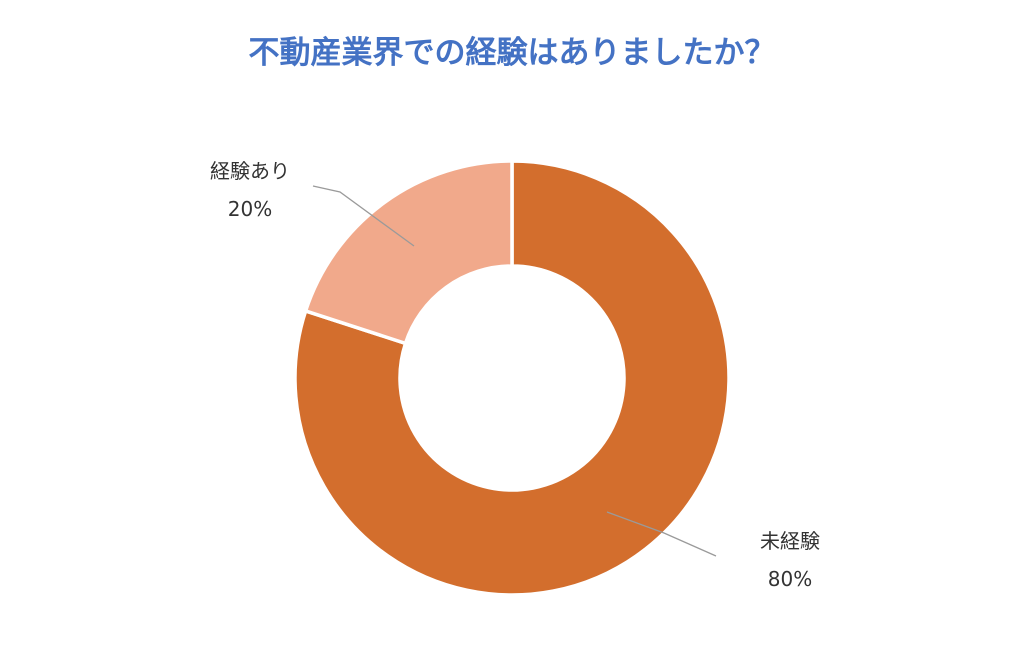 Image resolution: width=1024 pixels, height=665 pixels. I want to click on chart-title: 不動産業界での経験はありましたか？, so click(512, 53).